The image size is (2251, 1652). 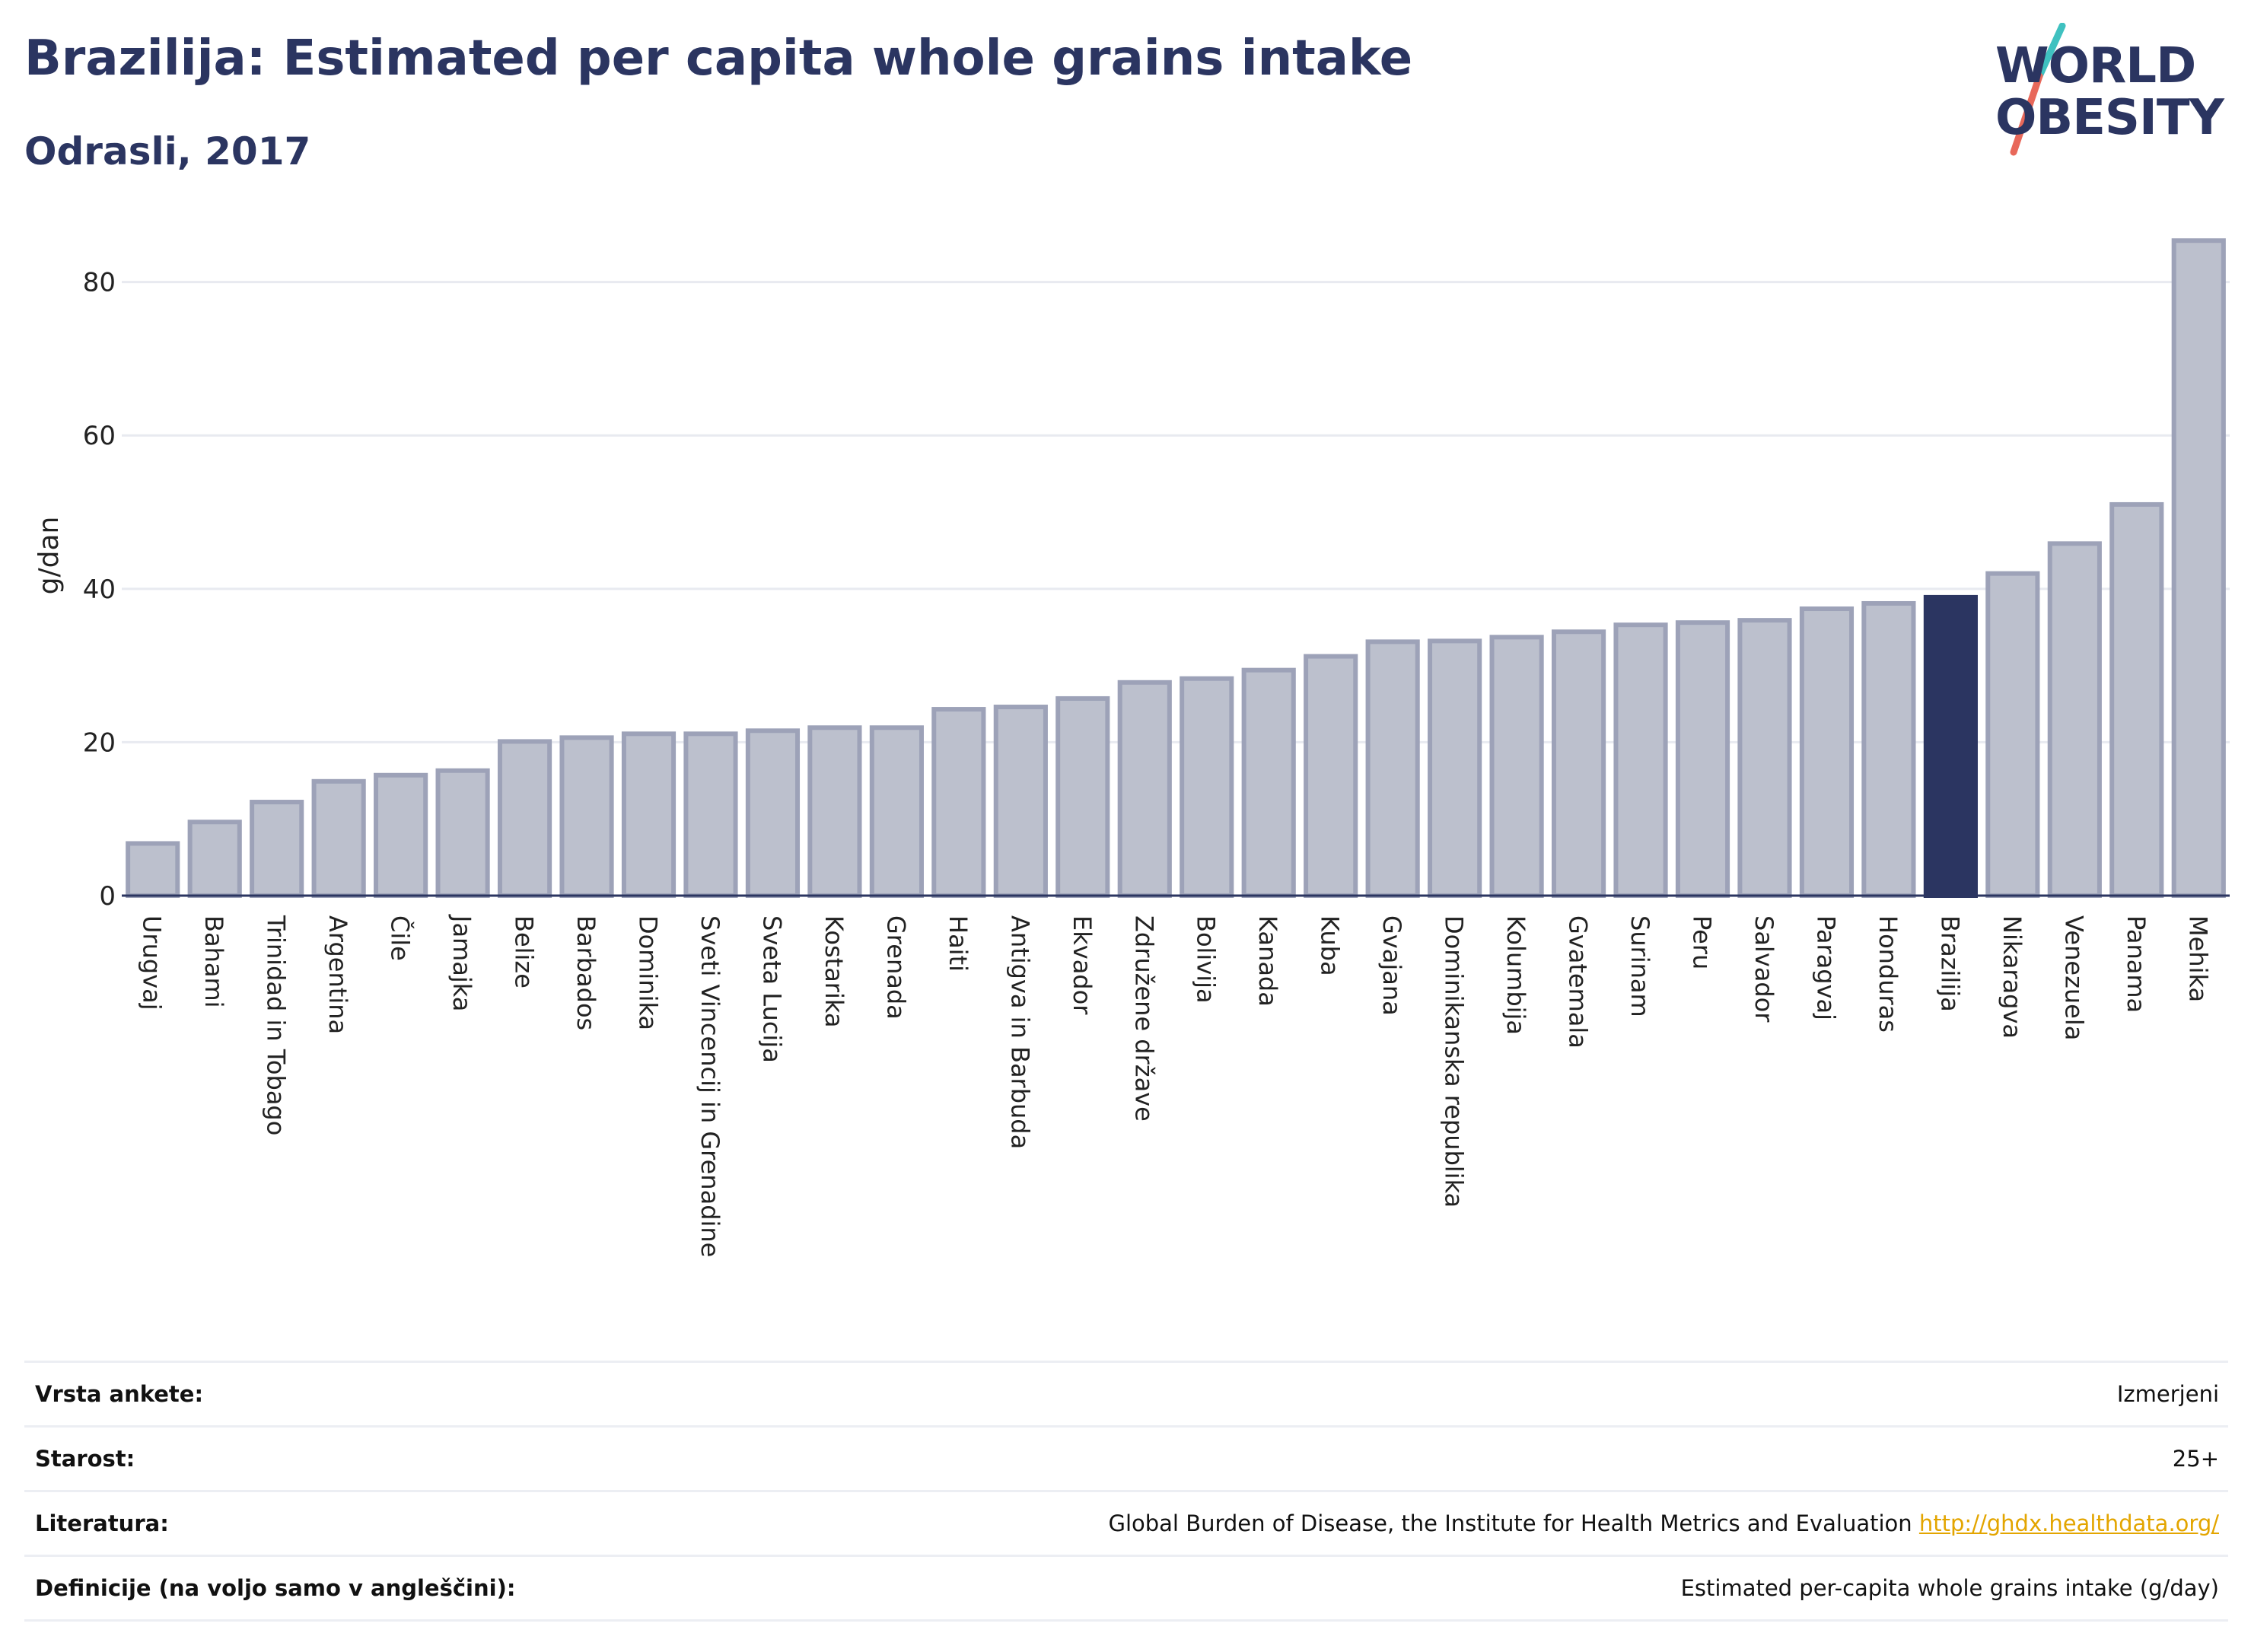 What do you see at coordinates (99, 283) in the screenshot?
I see `y-tick-label: 80` at bounding box center [99, 283].